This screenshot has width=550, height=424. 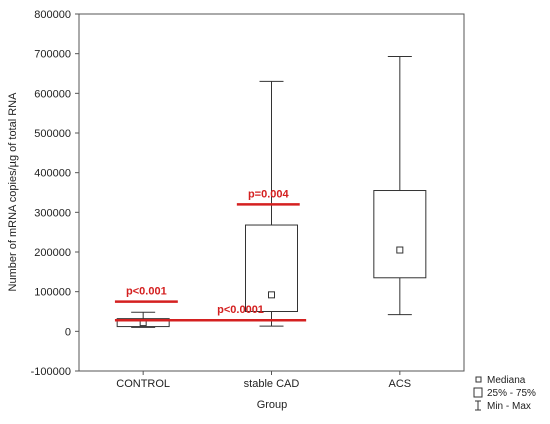 What do you see at coordinates (210, 255) in the screenshot?
I see `annotations-layer: p<0.001 p=0.004 p<0.0001` at bounding box center [210, 255].